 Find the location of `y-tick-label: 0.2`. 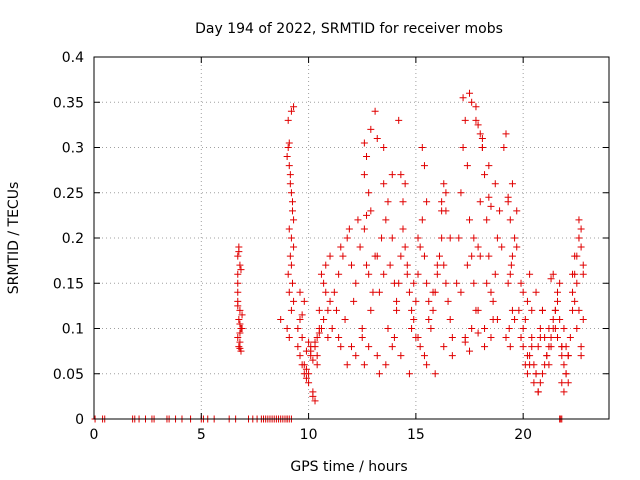

y-tick-label: 0.2 is located at coordinates (73, 239).